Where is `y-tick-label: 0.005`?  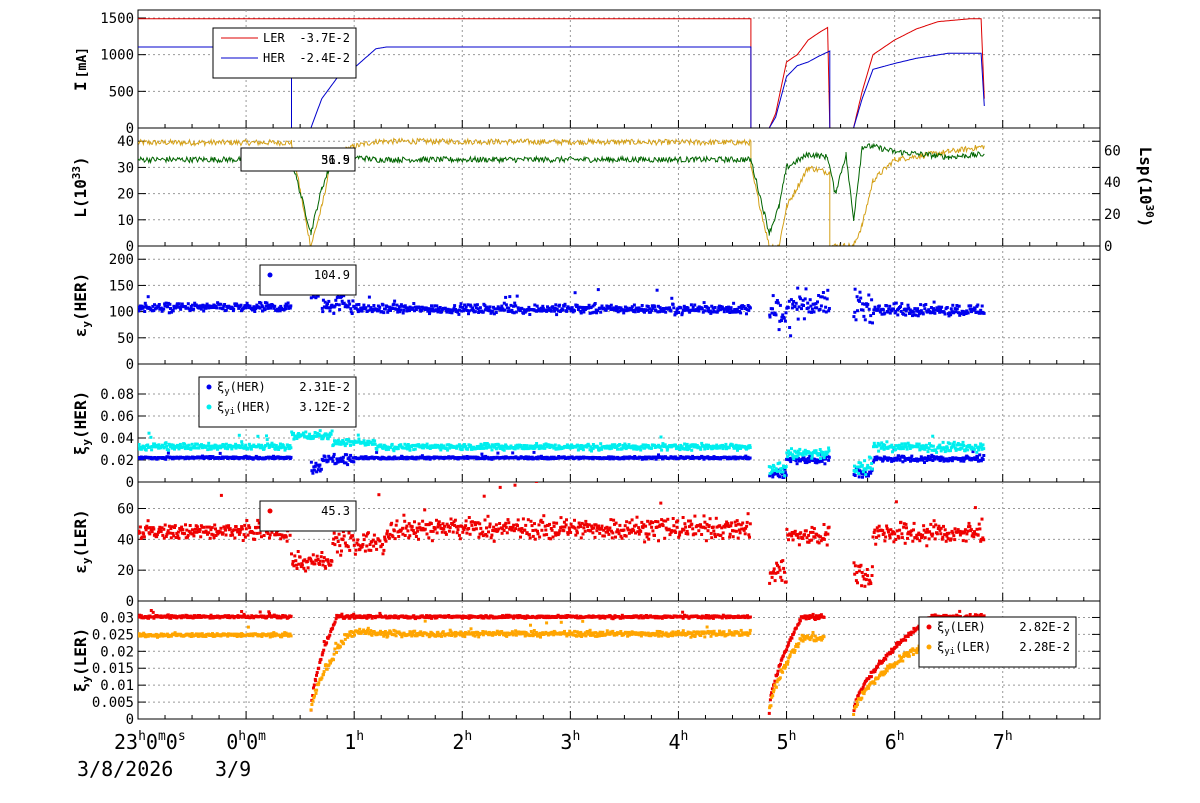 y-tick-label: 0.005 is located at coordinates (113, 703).